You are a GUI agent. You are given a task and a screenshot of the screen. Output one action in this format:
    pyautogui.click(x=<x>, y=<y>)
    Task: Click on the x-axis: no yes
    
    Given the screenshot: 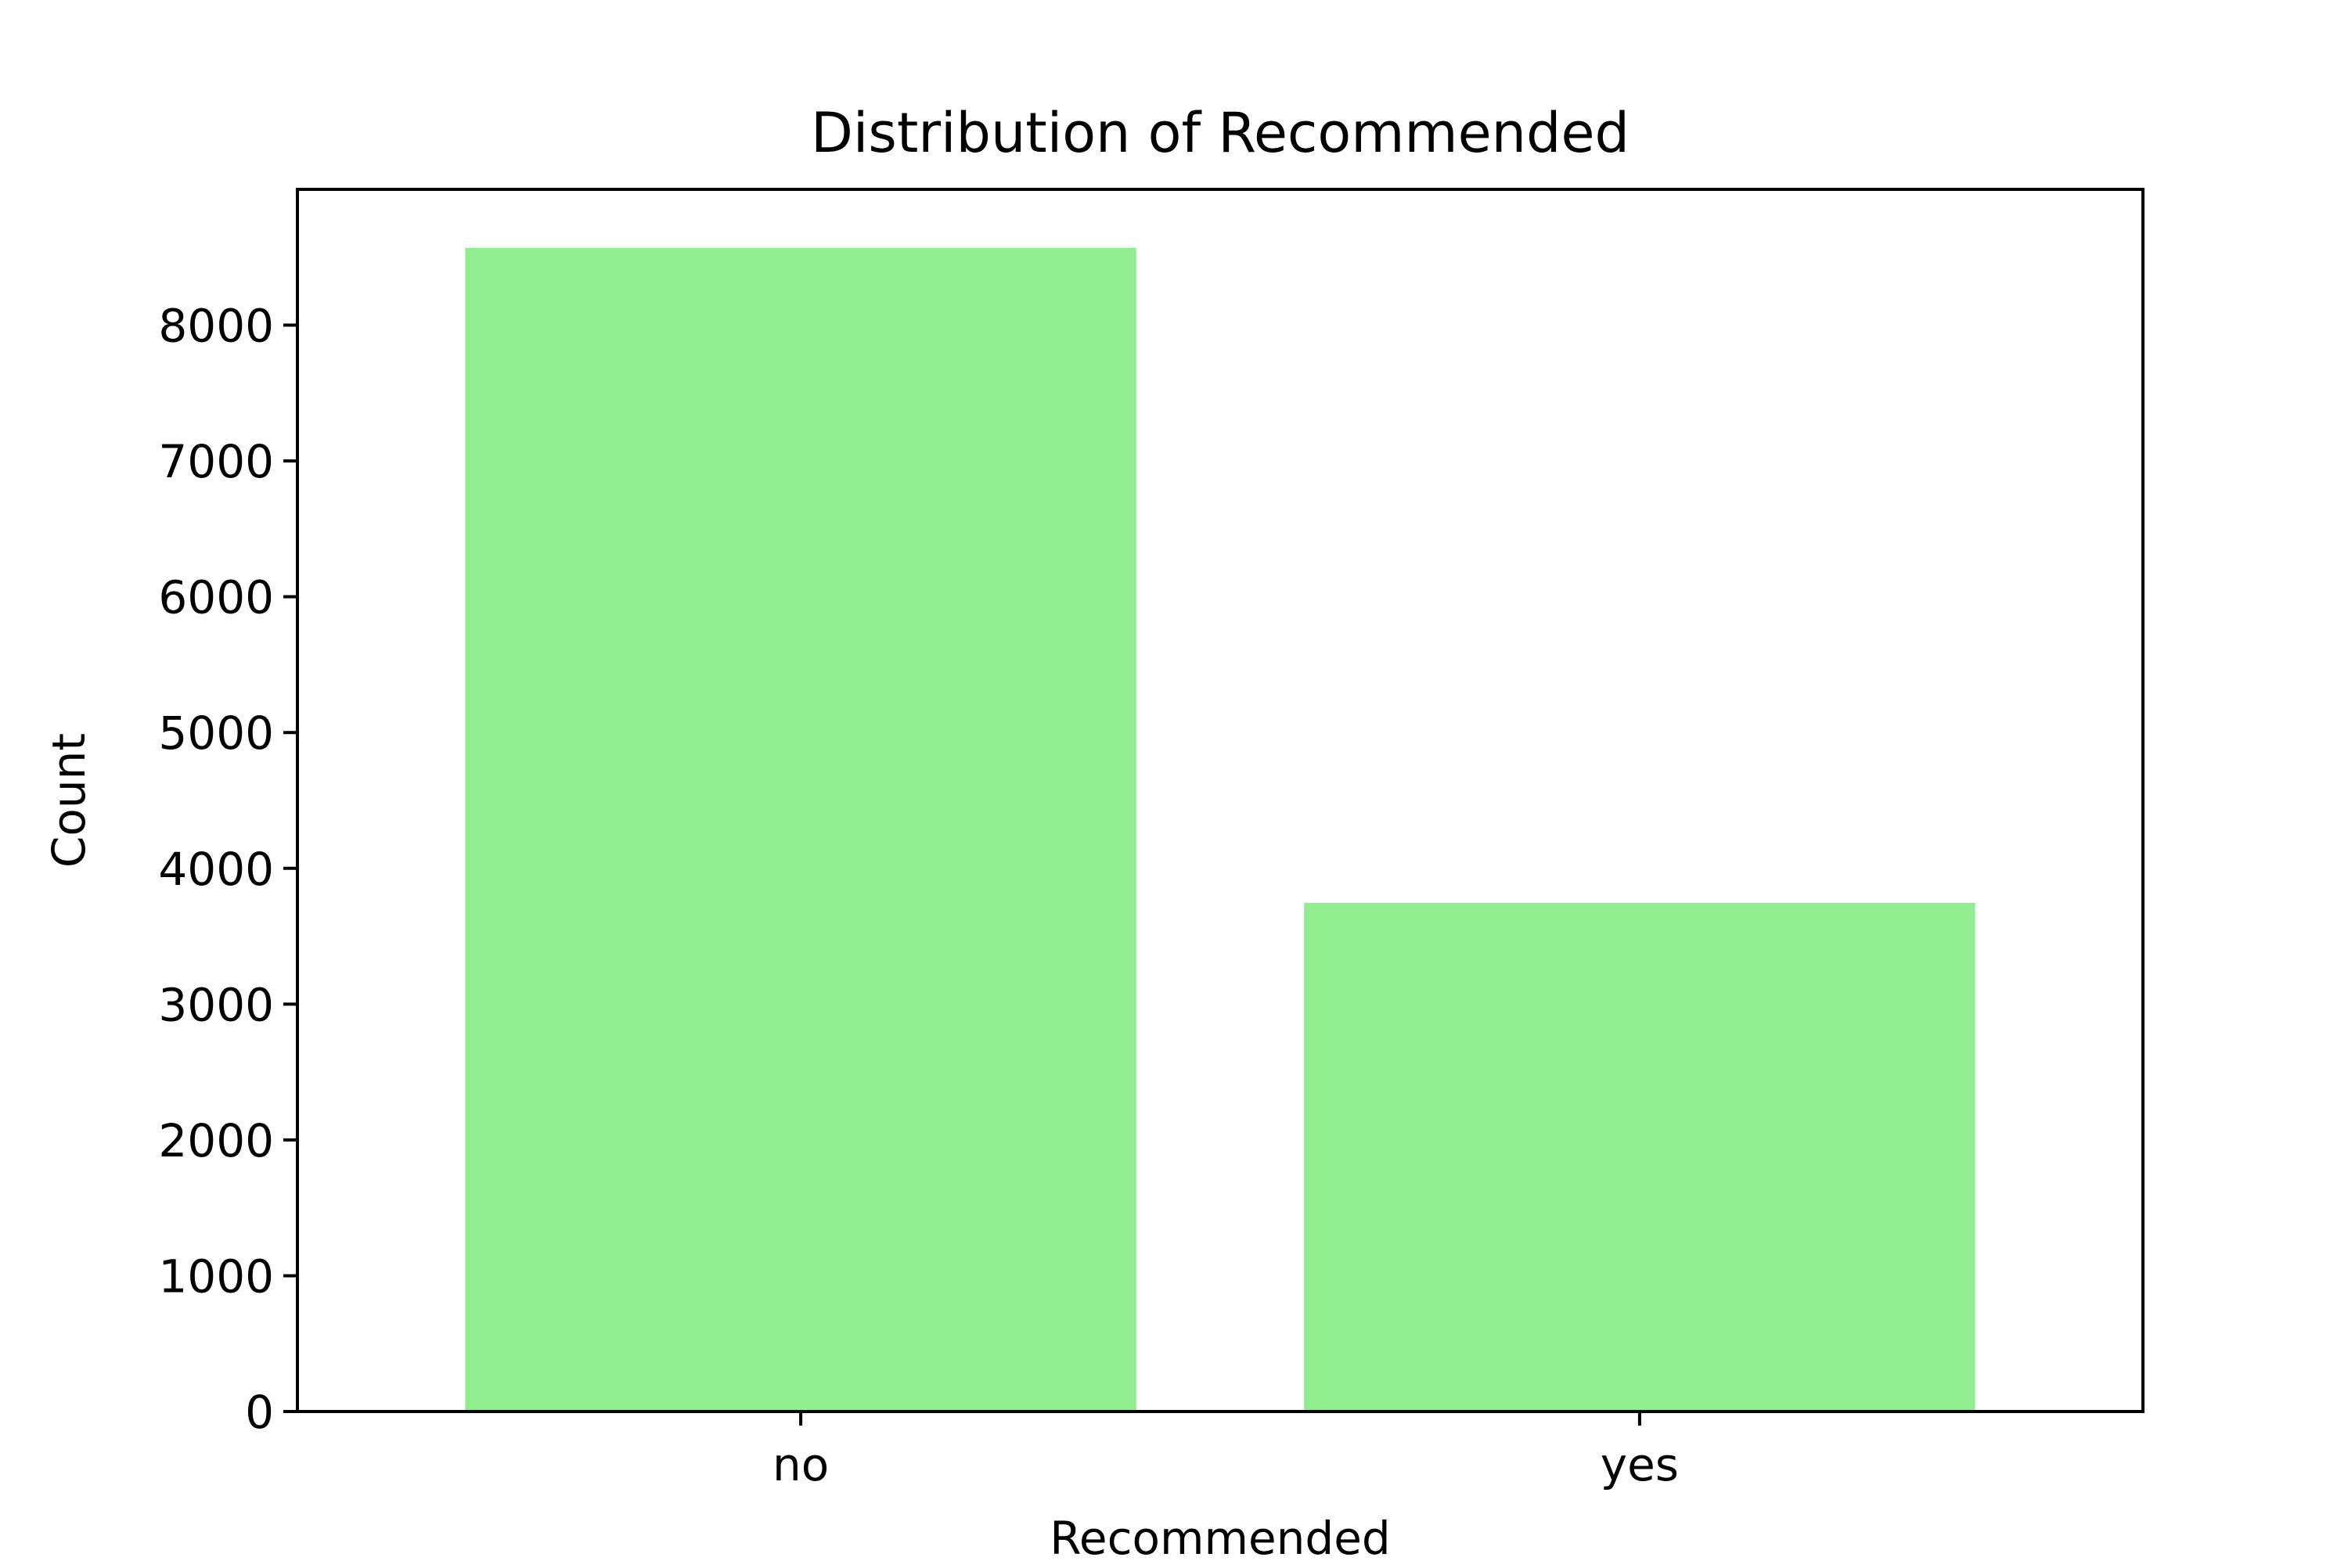 What is the action you would take?
    pyautogui.click(x=1225, y=1451)
    